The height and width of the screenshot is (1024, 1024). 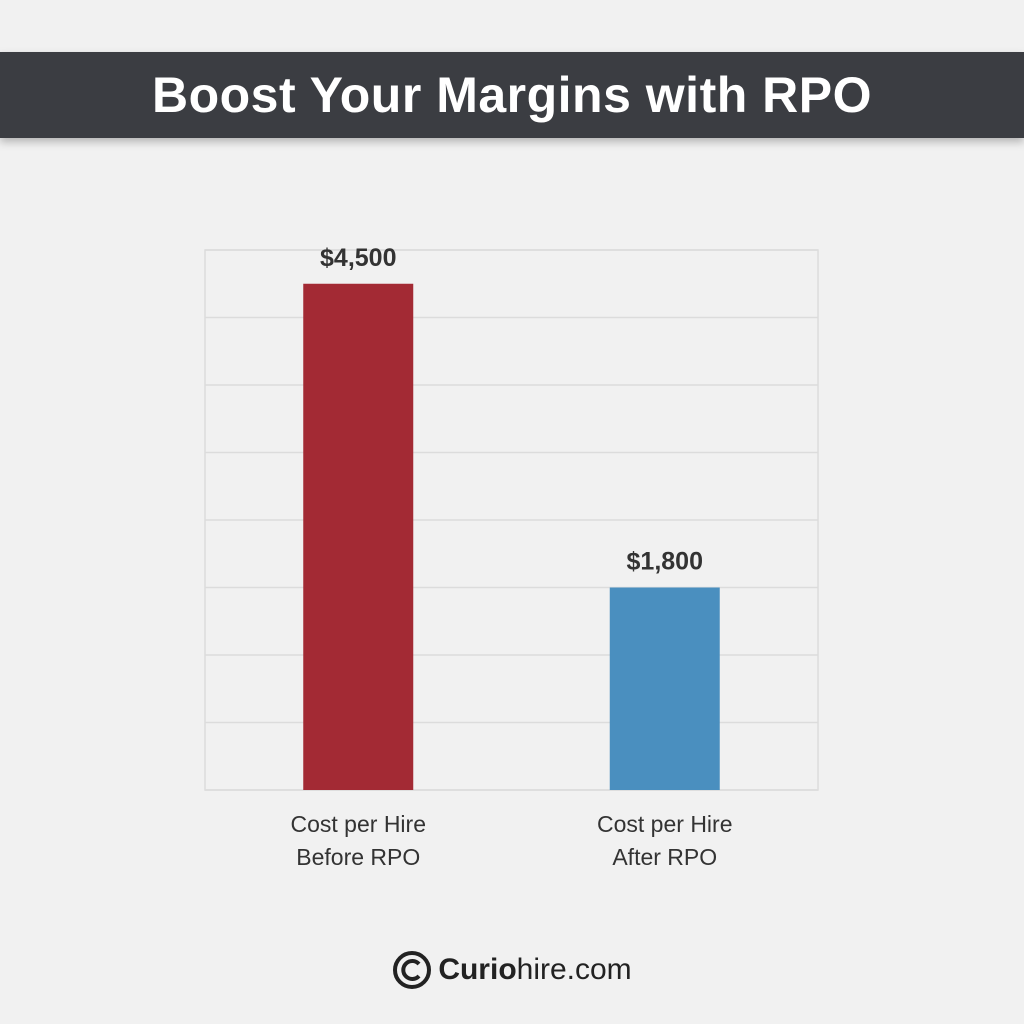 I want to click on x-tick-label: Cost per Hire Before RPO, so click(x=358, y=840).